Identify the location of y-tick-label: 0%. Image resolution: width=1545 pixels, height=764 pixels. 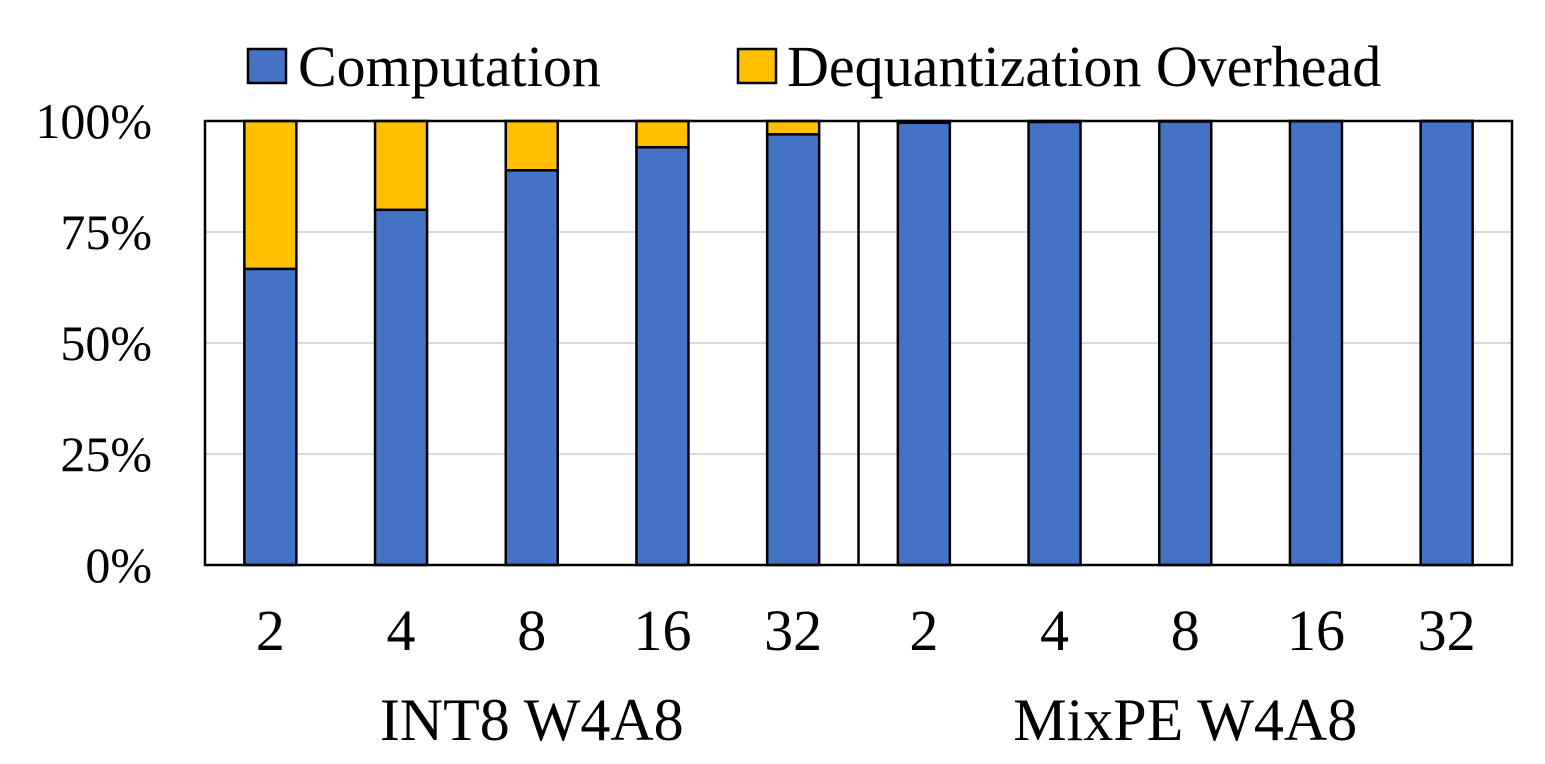
(118, 565).